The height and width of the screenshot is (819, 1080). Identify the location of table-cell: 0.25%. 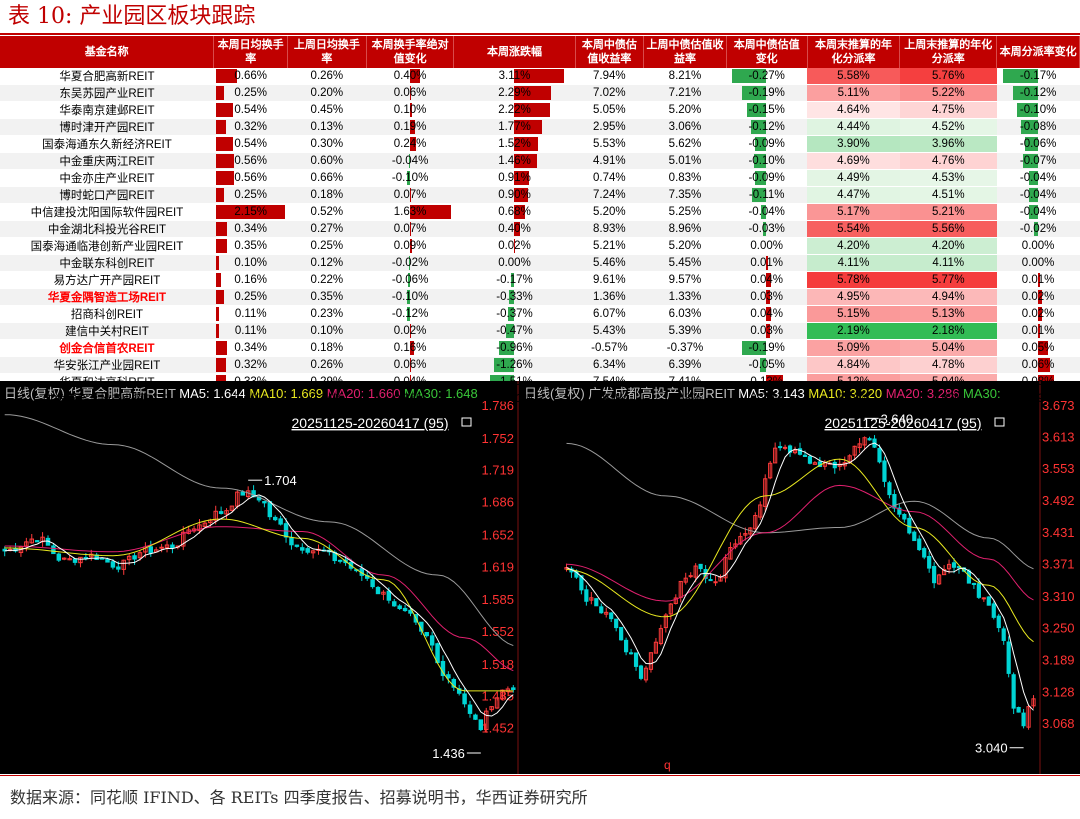
(250, 93).